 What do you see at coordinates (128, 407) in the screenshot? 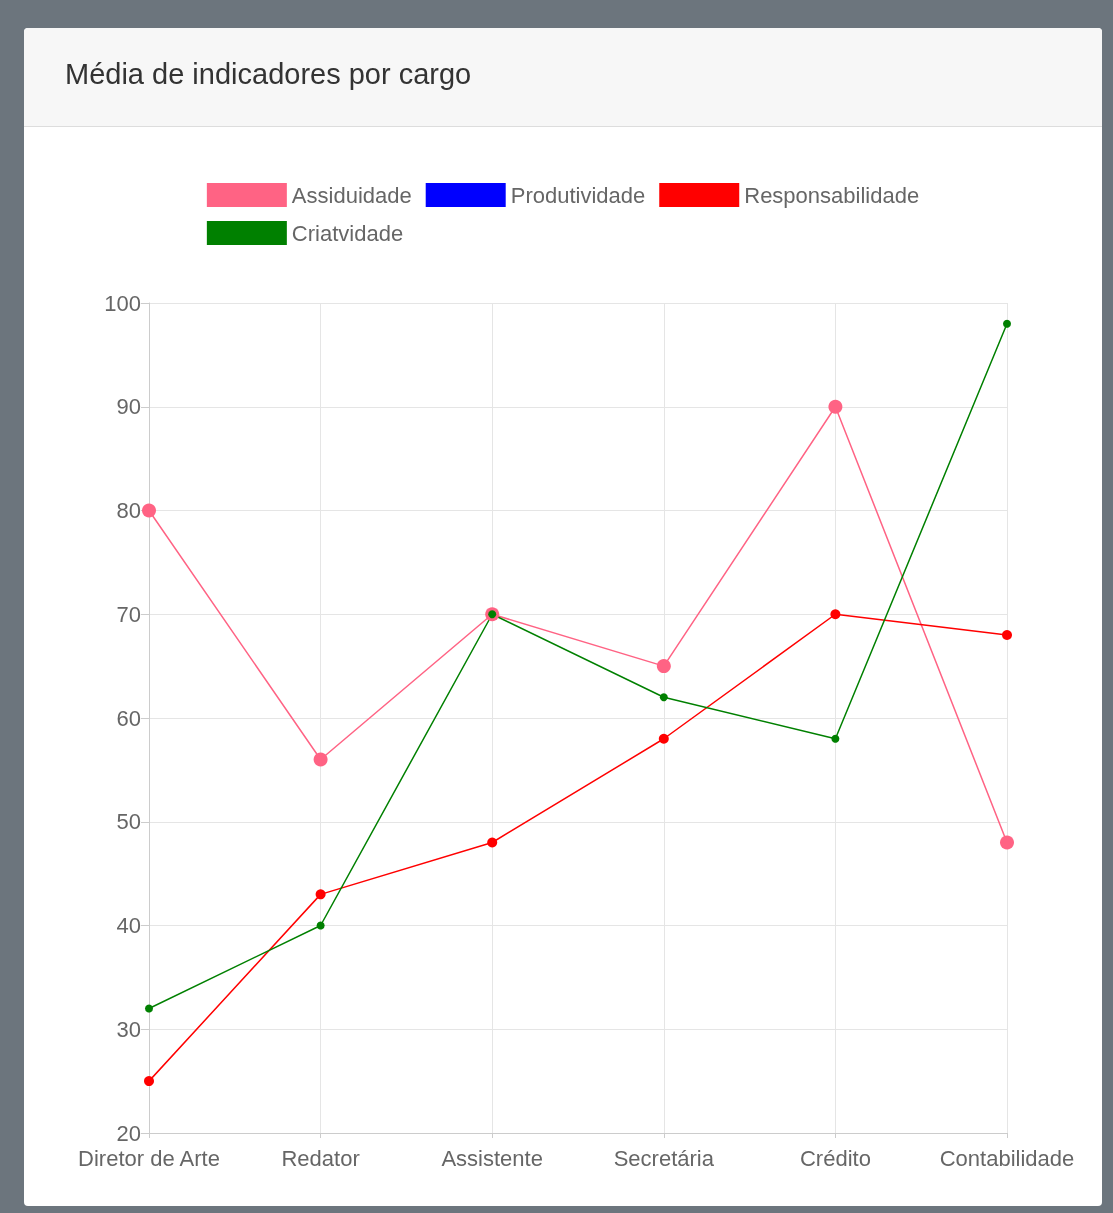
I see `y-tick-label: 90` at bounding box center [128, 407].